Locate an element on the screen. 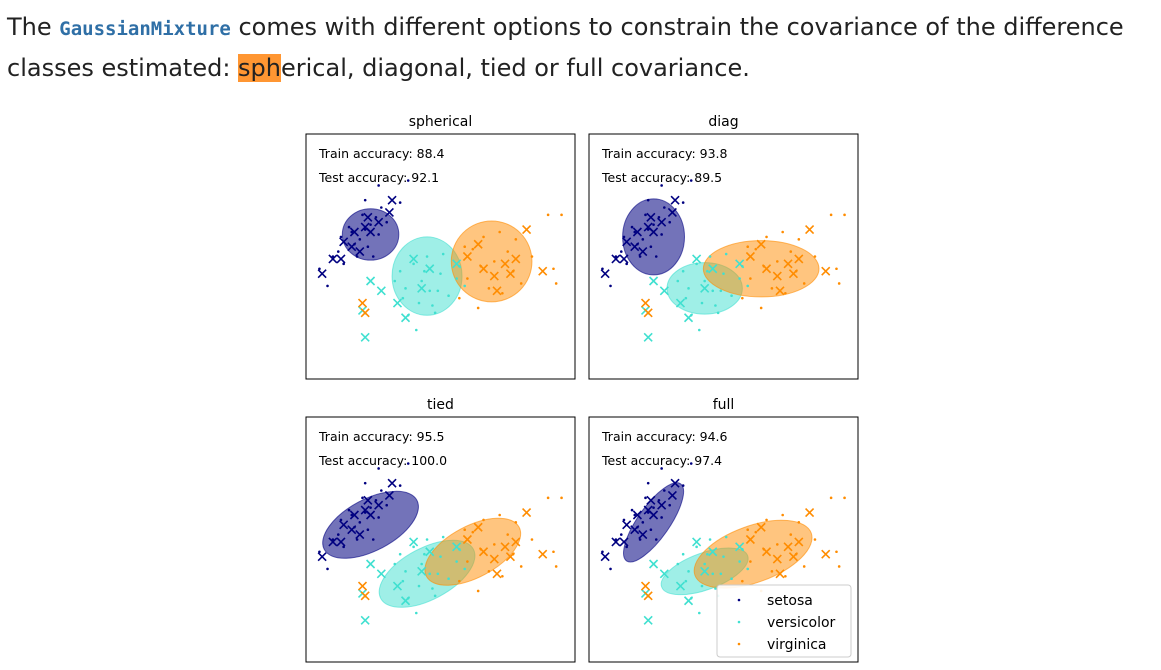  legend-box is located at coordinates (784, 621).